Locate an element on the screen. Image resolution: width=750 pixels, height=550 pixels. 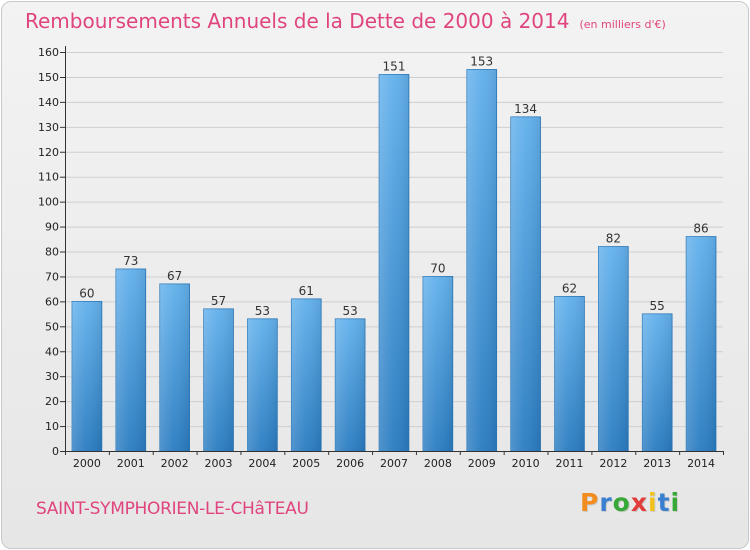
logo-letter: o is located at coordinates (621, 502).